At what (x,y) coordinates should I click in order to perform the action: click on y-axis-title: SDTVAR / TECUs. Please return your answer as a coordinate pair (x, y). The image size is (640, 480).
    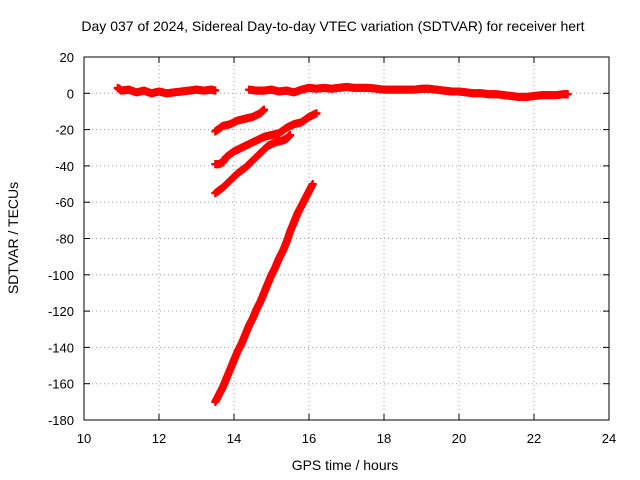
    Looking at the image, I should click on (13, 238).